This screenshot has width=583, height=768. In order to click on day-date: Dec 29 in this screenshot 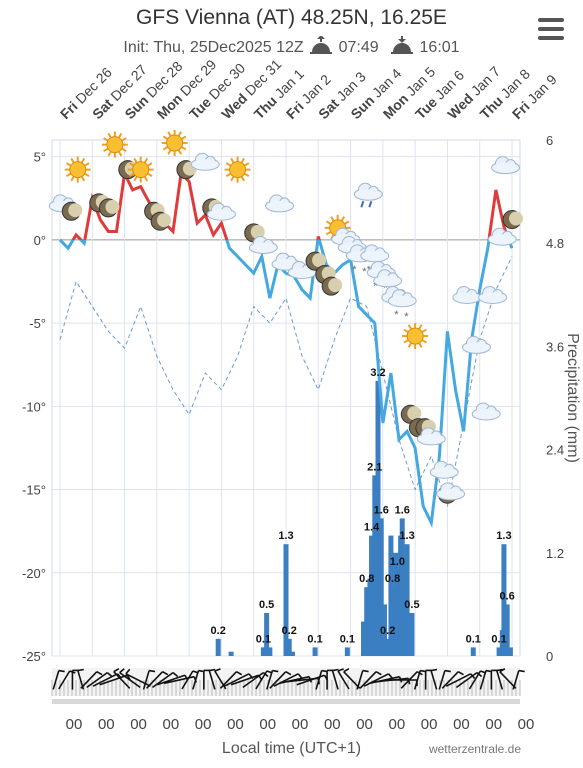, I will do `click(198, 77)`.